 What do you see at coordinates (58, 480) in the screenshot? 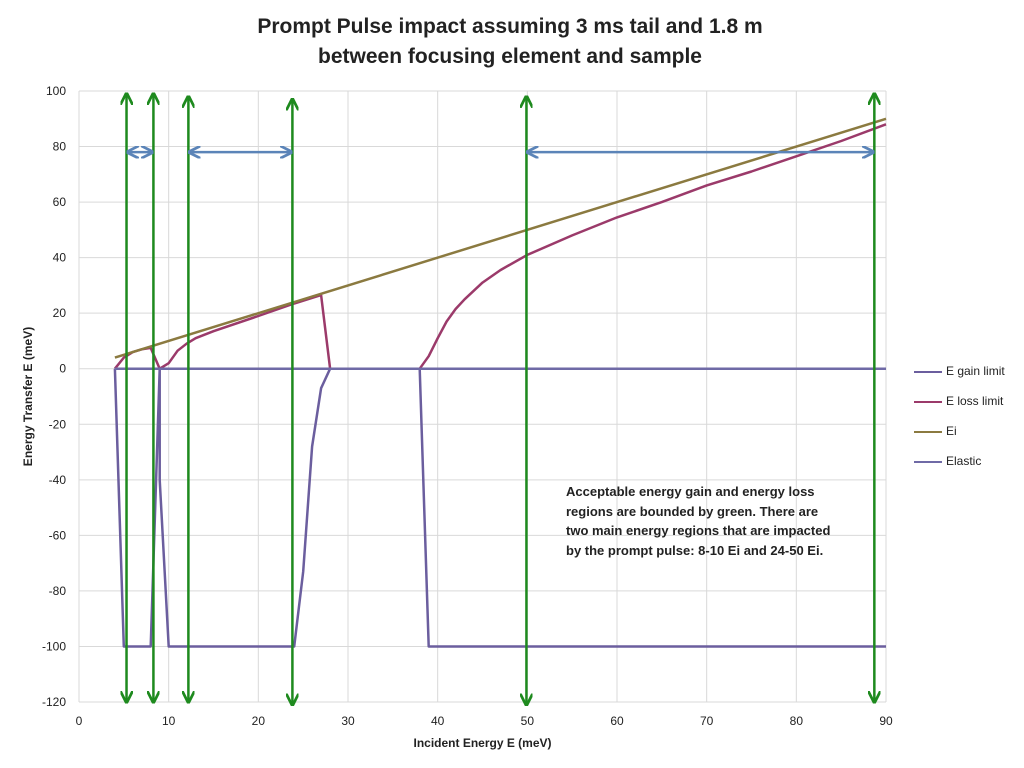
I see `y-tick-label--40: -40` at bounding box center [58, 480].